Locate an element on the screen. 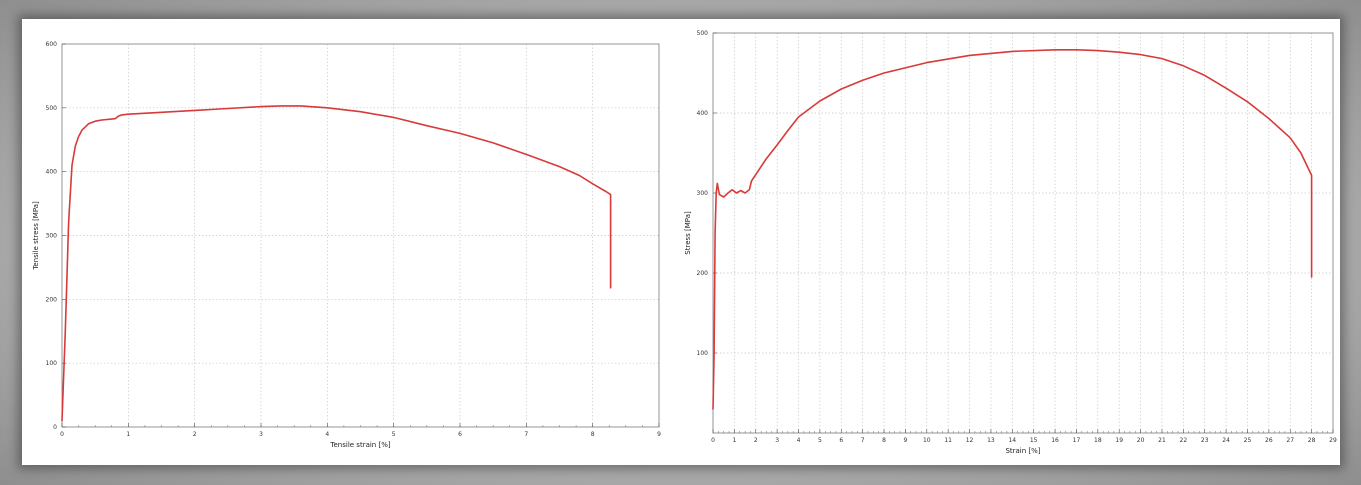 This screenshot has height=485, width=1361. right-x-tick-label: 18 is located at coordinates (1098, 440).